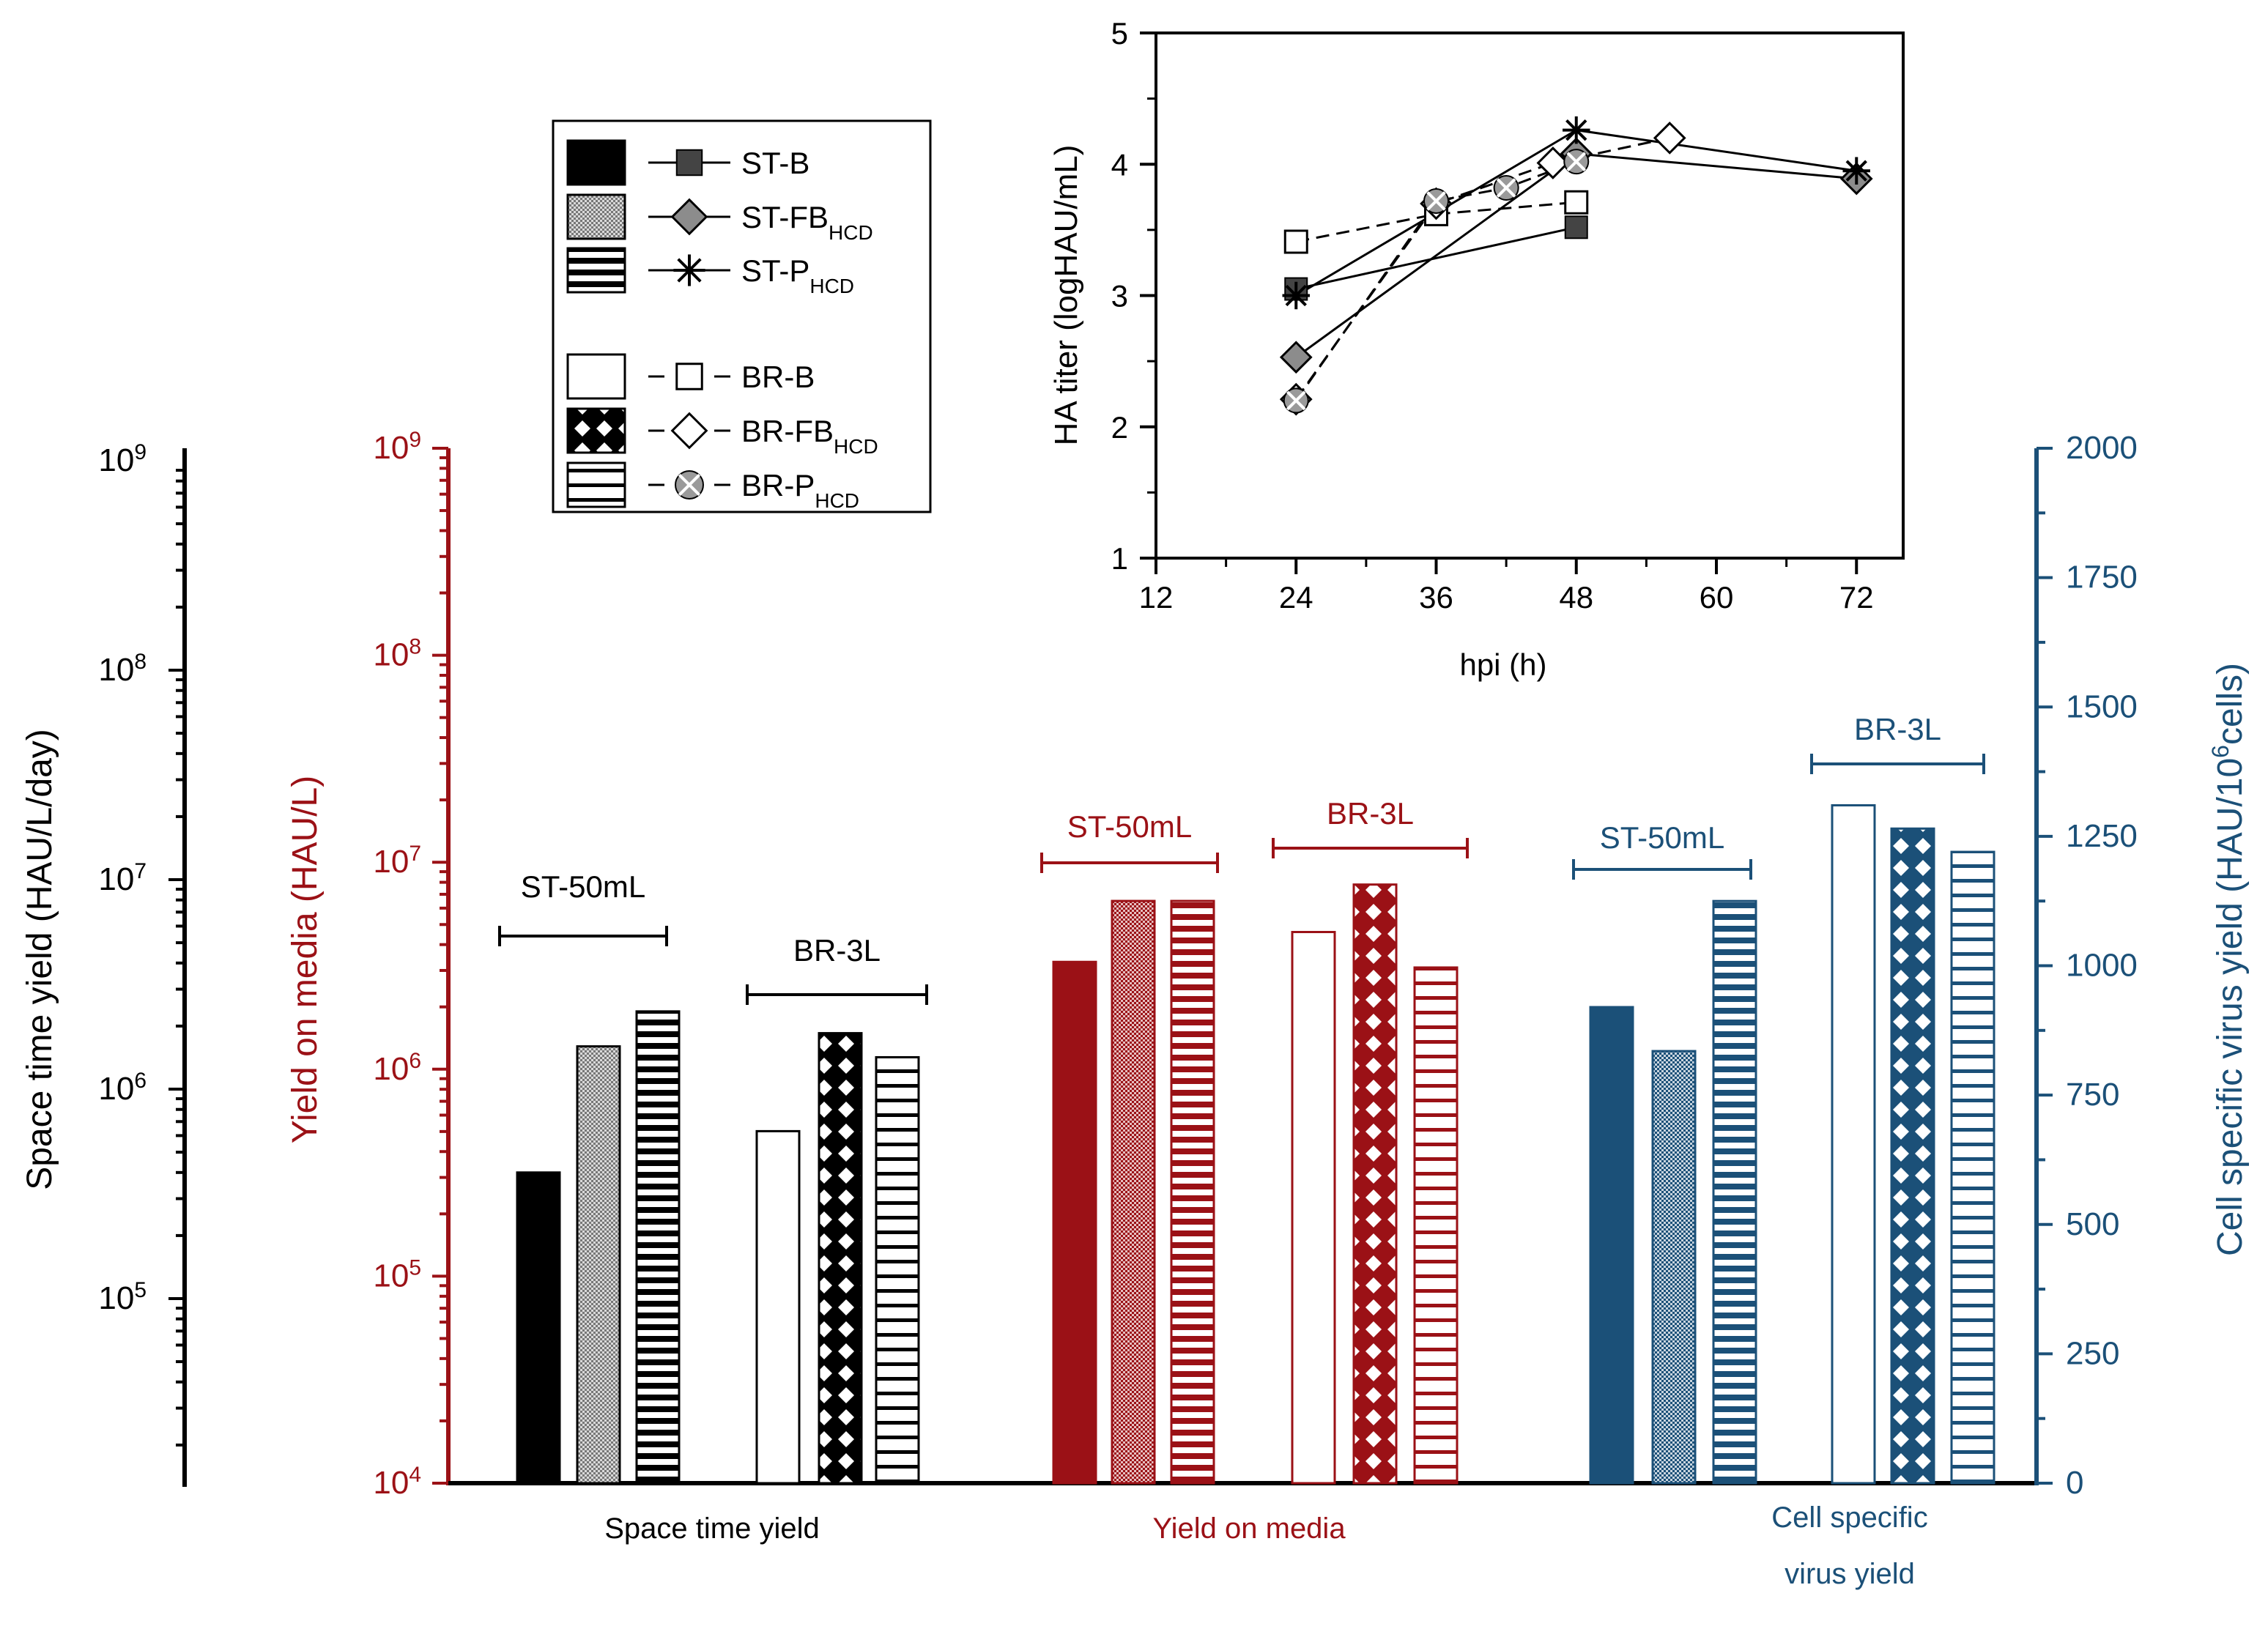 Image resolution: width=2268 pixels, height=1626 pixels. I want to click on yield-media-bar-ST-FB_HCD, so click(1133, 1192).